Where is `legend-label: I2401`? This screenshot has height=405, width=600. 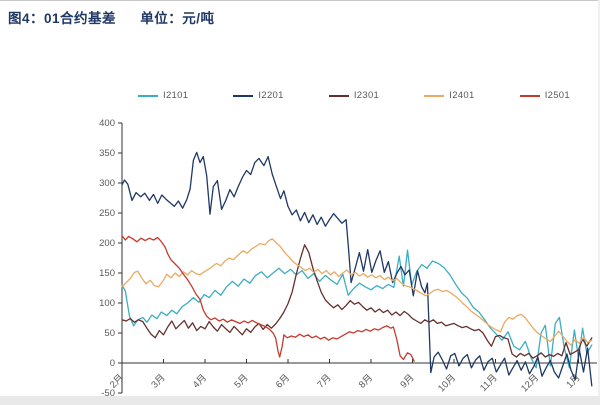 legend-label: I2401 is located at coordinates (462, 95).